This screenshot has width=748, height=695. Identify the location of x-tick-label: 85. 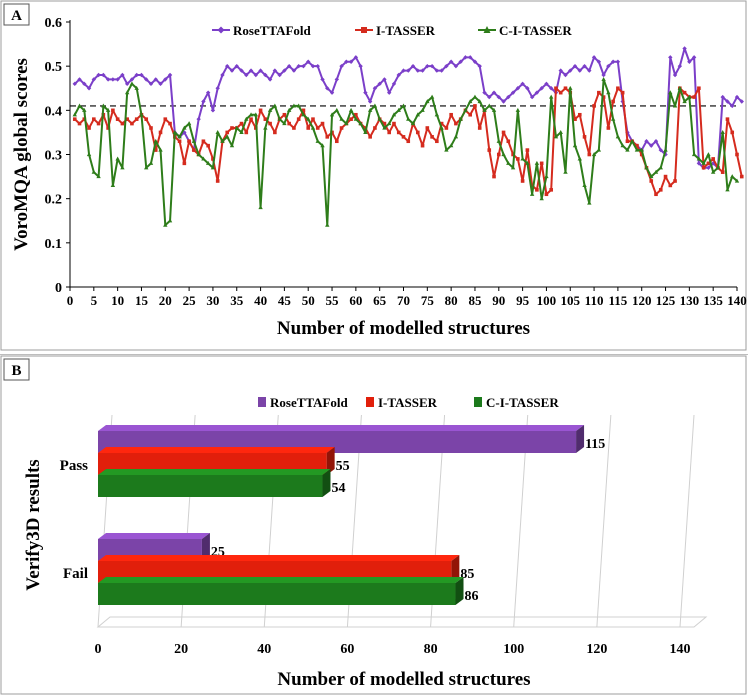
(475, 300).